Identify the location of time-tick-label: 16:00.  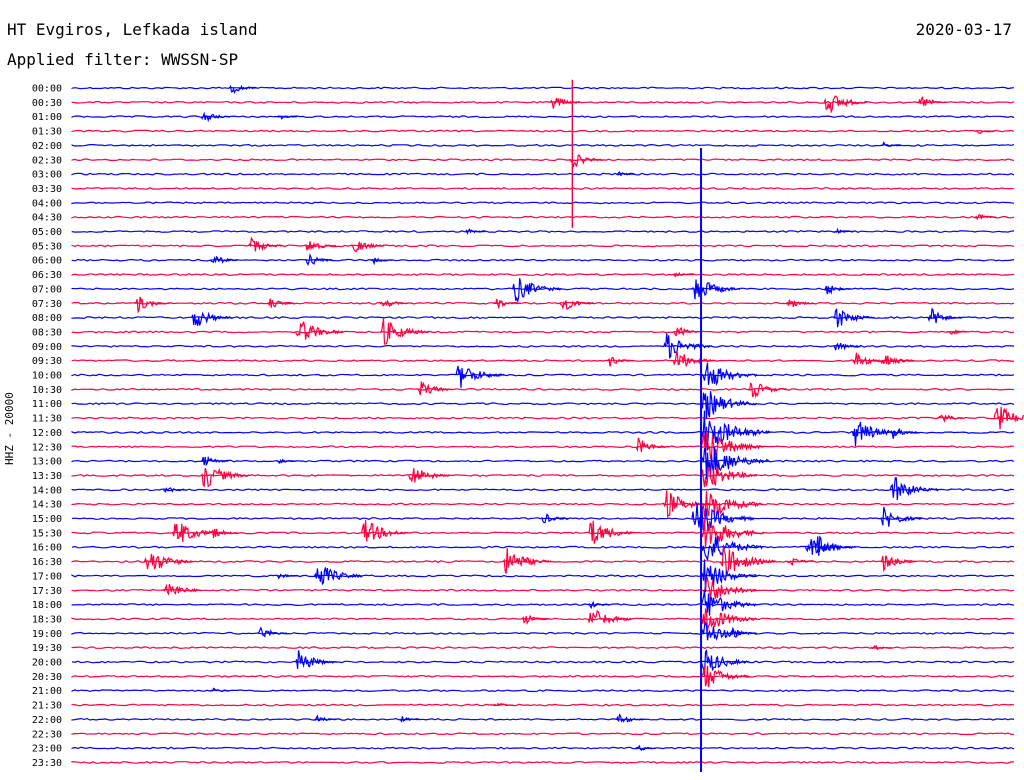
(47, 548).